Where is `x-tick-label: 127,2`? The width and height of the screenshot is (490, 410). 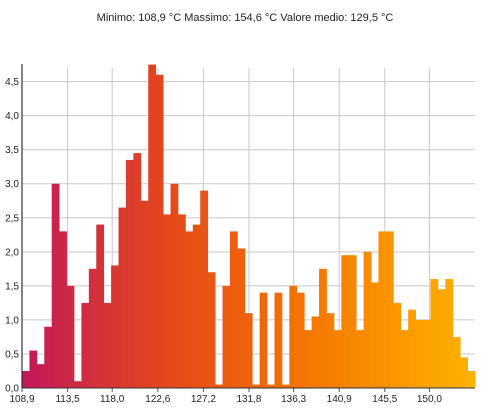
x-tick-label: 127,2 is located at coordinates (203, 399).